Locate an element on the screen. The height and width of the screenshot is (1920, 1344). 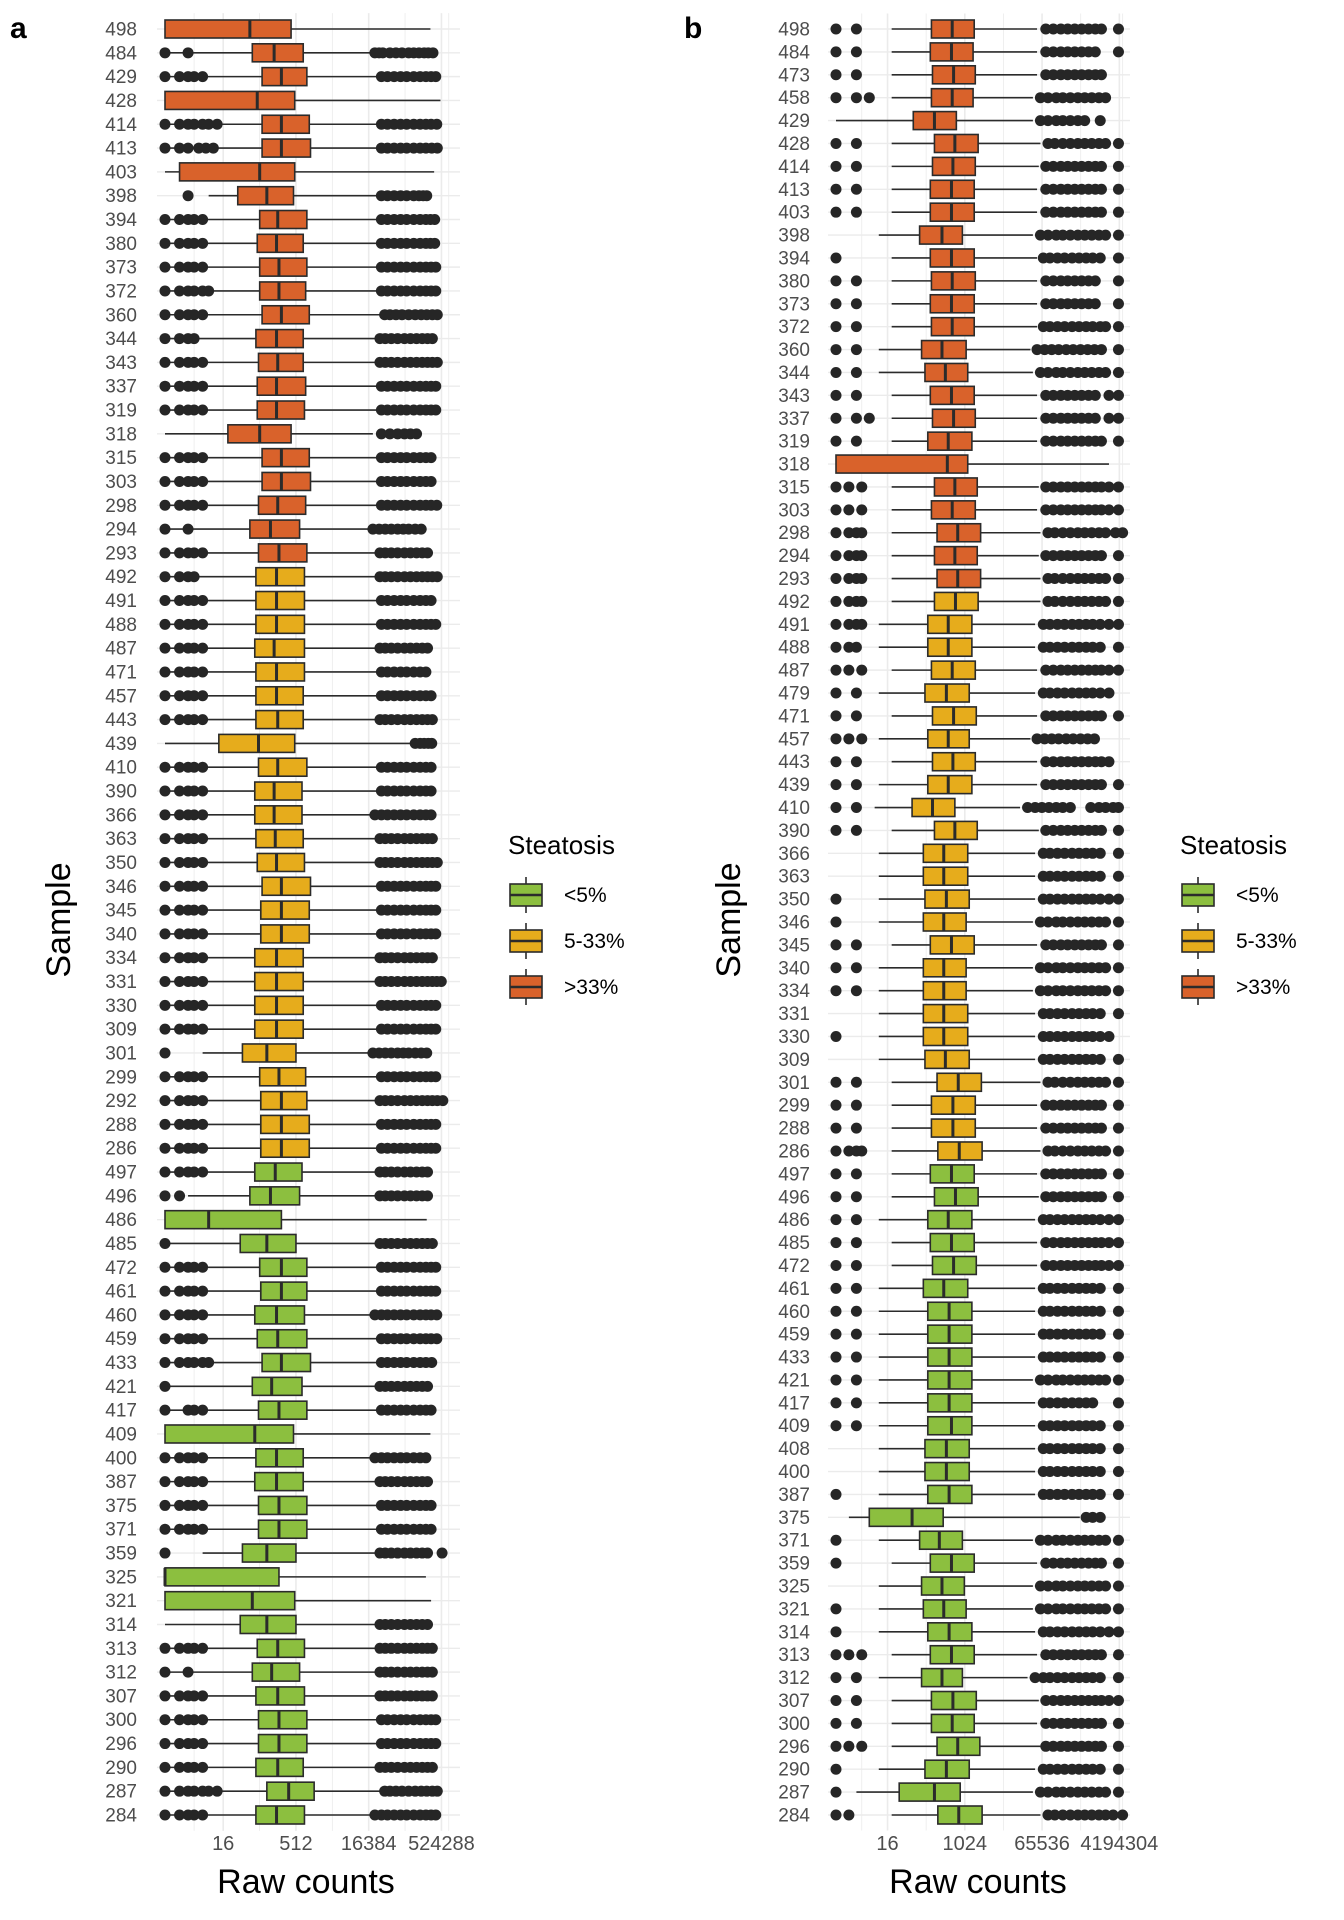
y-tick-label: 290 is located at coordinates (121, 1768).